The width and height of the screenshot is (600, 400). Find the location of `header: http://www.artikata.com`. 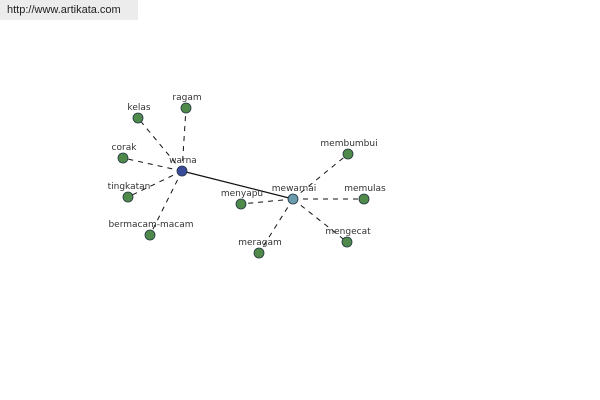

header: http://www.artikata.com is located at coordinates (69, 10).